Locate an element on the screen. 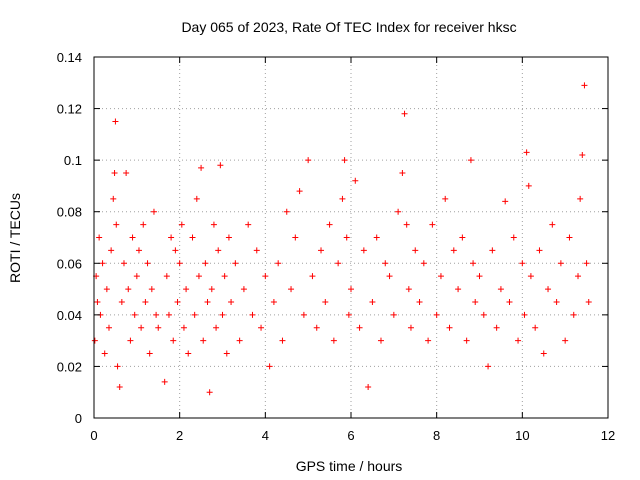 This screenshot has height=480, width=640. x-tick-label: 0 is located at coordinates (93, 435).